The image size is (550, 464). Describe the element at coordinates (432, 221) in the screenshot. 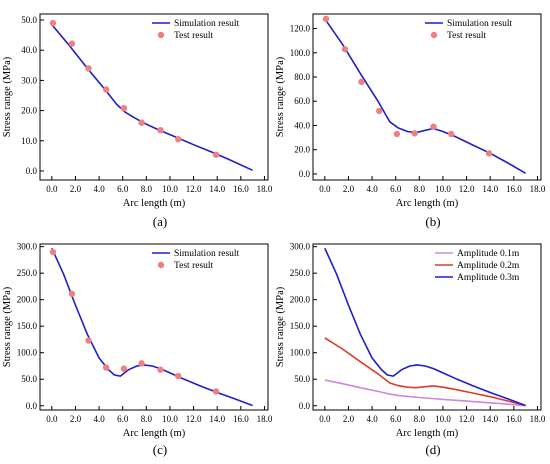

I see `panel-label: (b)` at that location.